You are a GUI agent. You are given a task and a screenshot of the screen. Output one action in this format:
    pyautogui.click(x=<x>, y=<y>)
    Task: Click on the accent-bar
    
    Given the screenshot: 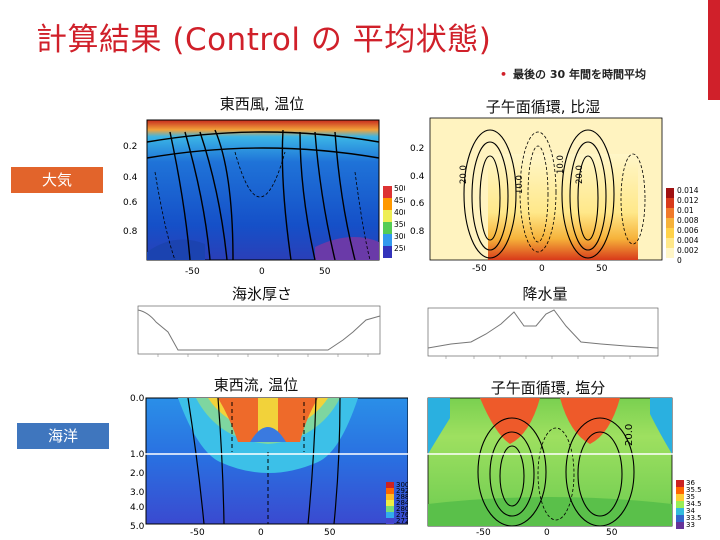 What is the action you would take?
    pyautogui.click(x=714, y=50)
    